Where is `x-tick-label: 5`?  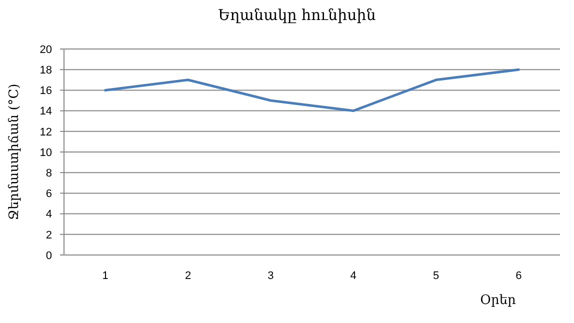
x-tick-label: 5 is located at coordinates (436, 276).